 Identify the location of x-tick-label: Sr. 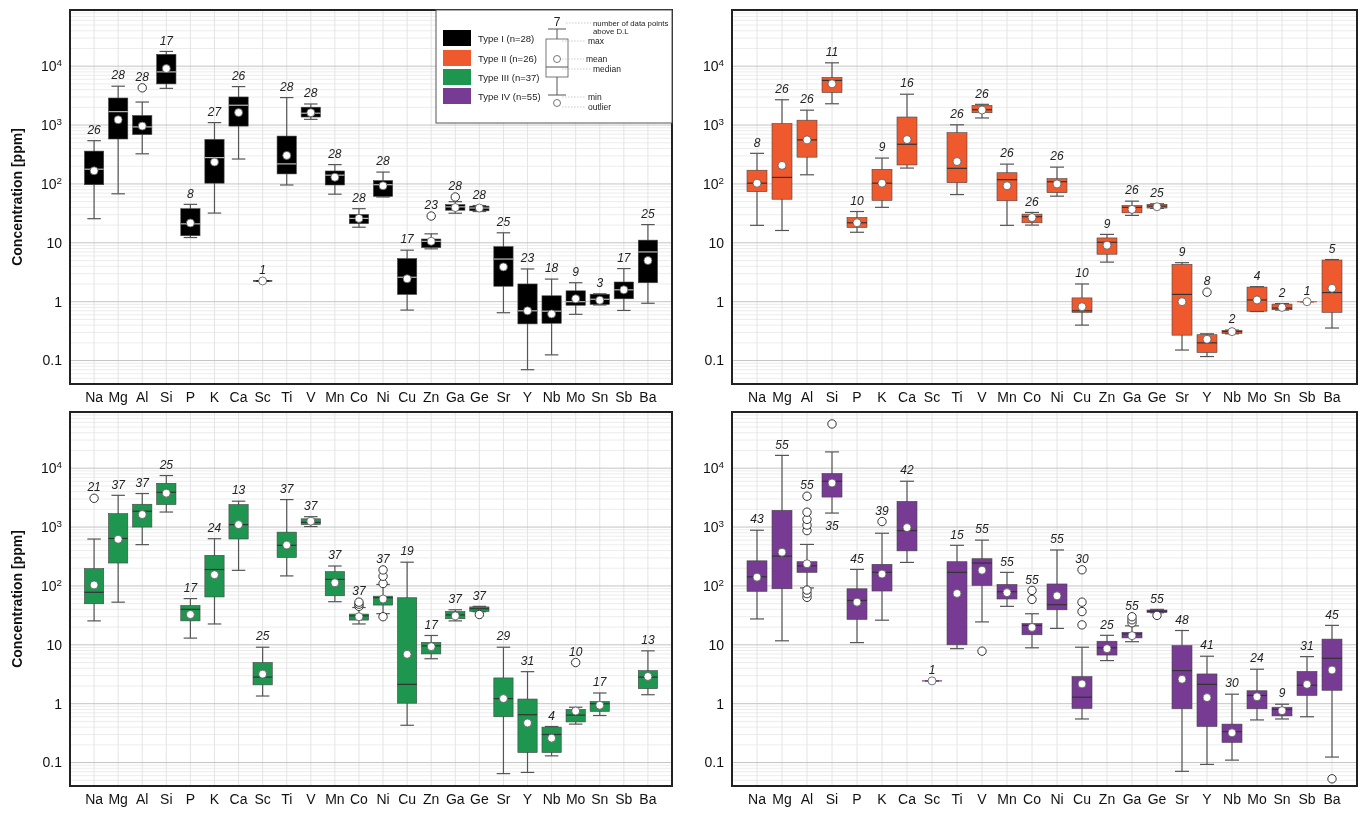
(1182, 397).